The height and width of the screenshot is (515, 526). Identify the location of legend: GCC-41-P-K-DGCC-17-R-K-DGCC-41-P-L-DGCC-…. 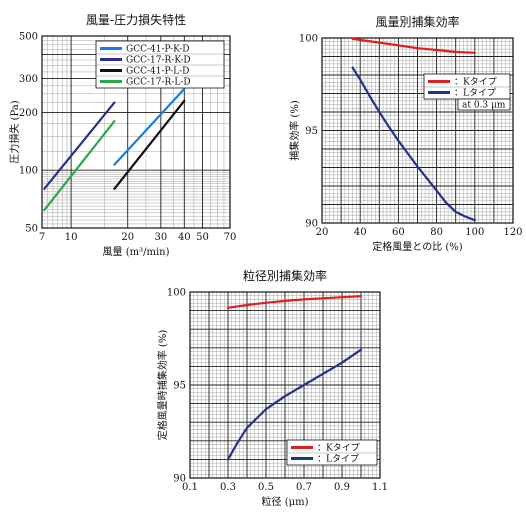
(160, 64).